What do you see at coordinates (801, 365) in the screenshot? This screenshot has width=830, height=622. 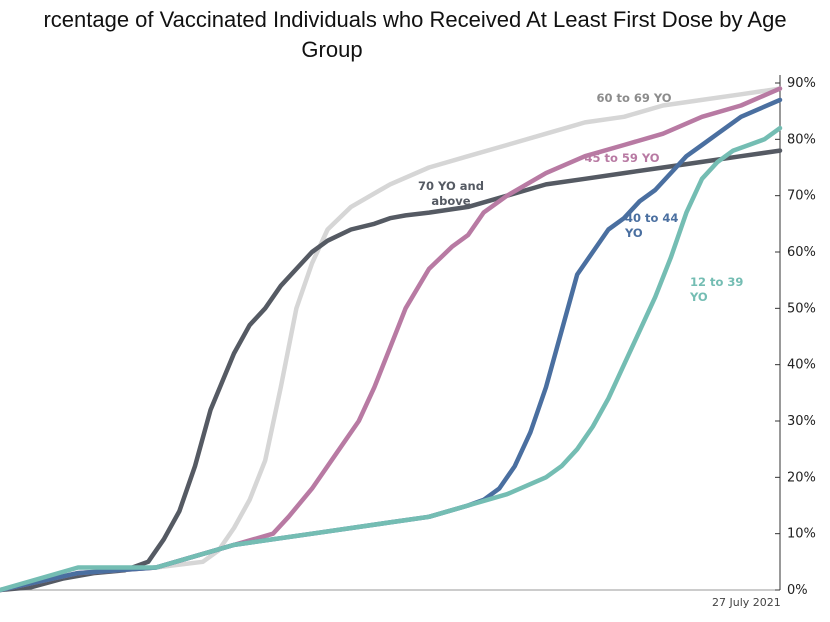 I see `y-tick-label: 40%` at bounding box center [801, 365].